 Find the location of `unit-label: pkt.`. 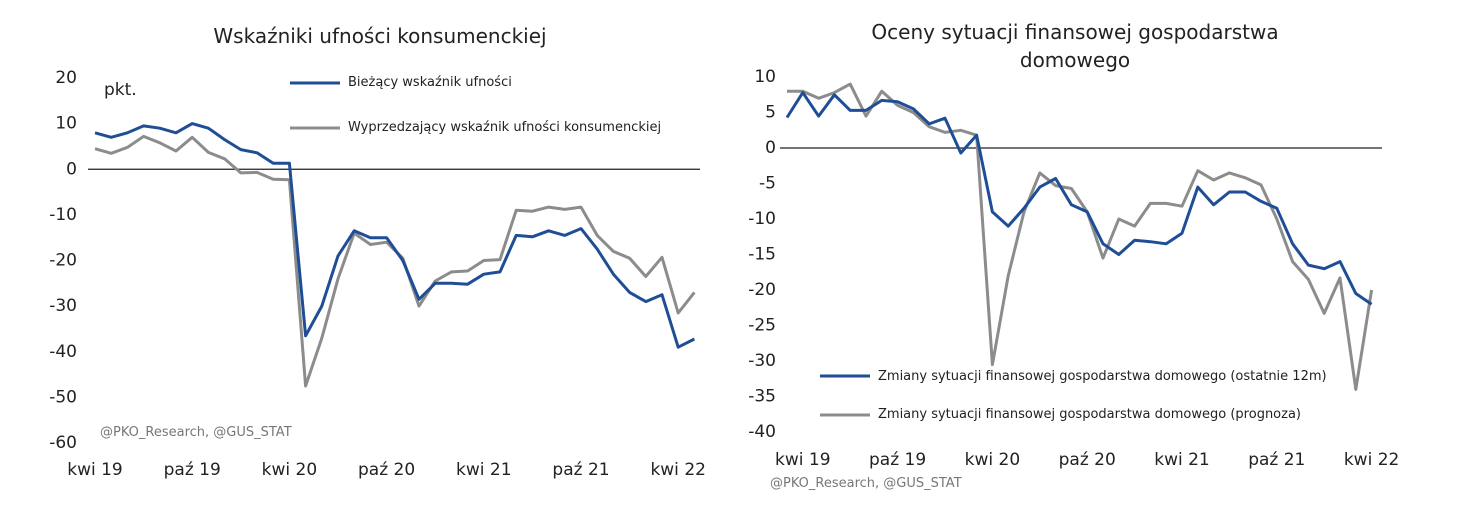

unit-label: pkt. is located at coordinates (120, 90).